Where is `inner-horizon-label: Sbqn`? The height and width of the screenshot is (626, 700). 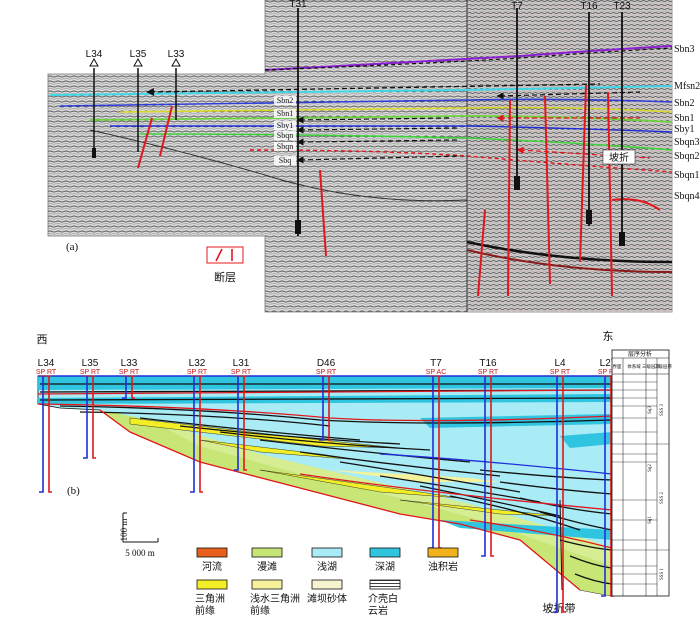 inner-horizon-label: Sbqn is located at coordinates (285, 146).